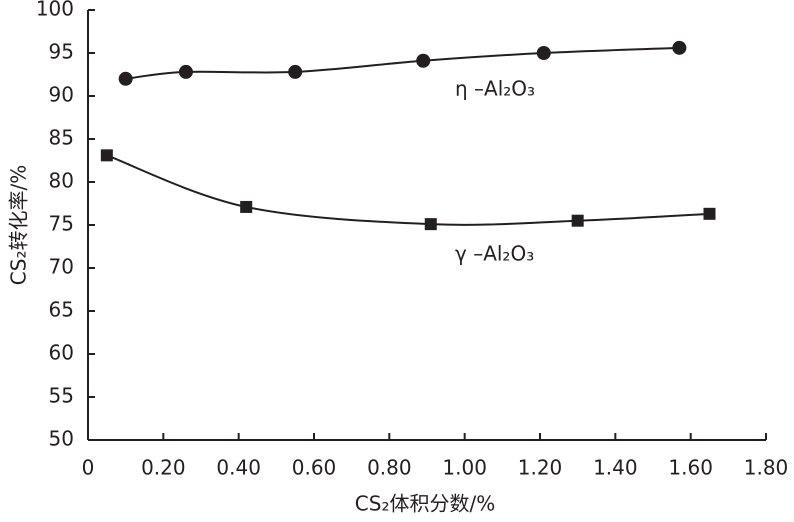 This screenshot has width=794, height=522. I want to click on y-tick-label: 75, so click(61, 224).